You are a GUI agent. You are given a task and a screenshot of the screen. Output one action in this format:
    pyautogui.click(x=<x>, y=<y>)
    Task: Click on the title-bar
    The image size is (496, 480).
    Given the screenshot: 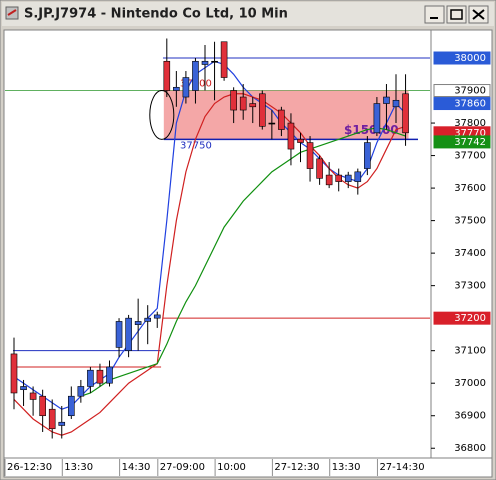 What is the action you would take?
    pyautogui.click(x=248, y=14)
    